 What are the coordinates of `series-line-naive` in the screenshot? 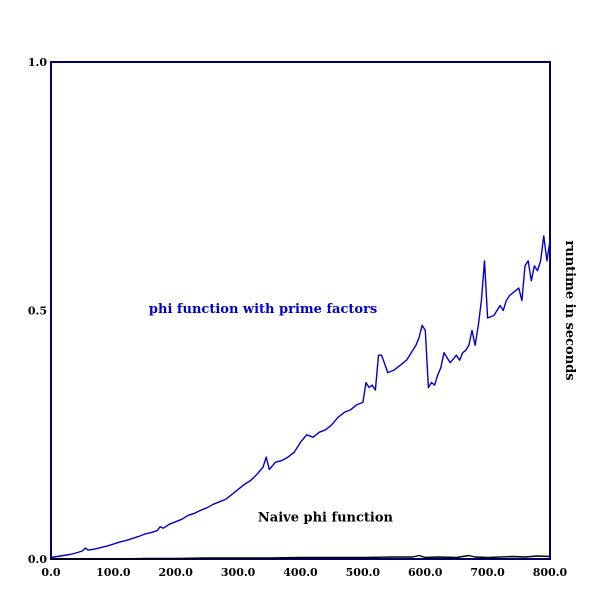 It's located at (301, 557).